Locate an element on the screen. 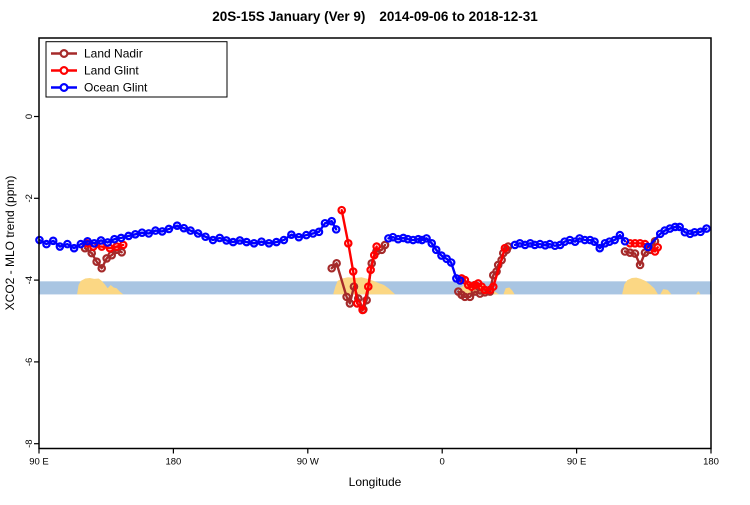  x-axis-label: Longitude is located at coordinates (375, 482).